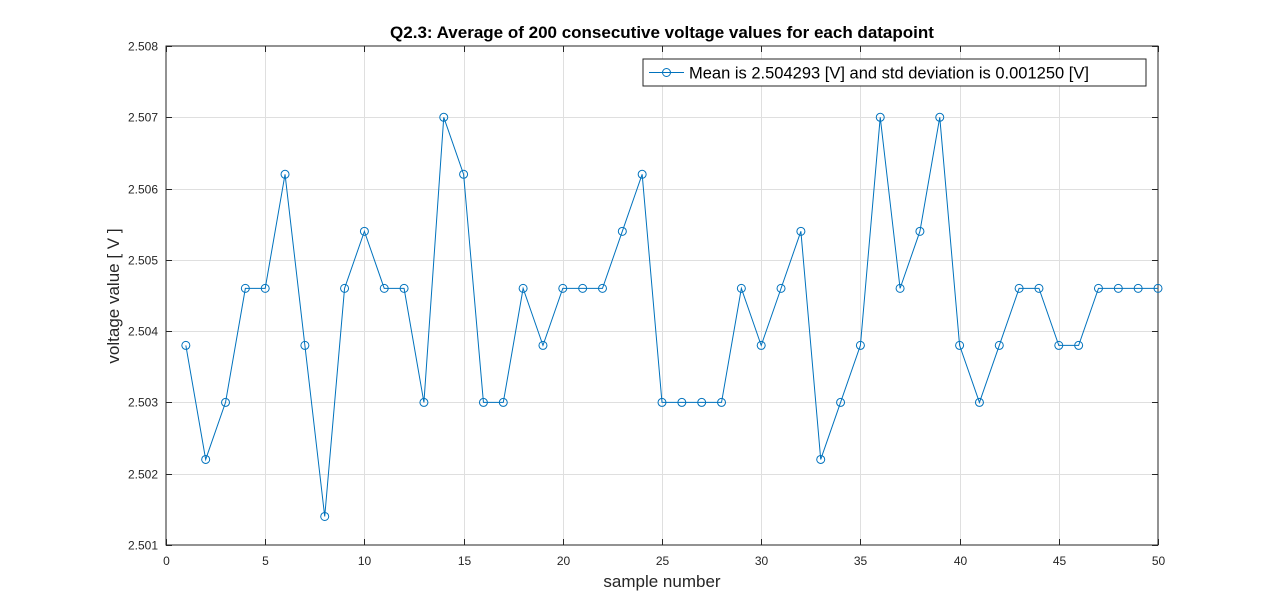 The image size is (1280, 612). I want to click on y-tick-label: 2.505, so click(143, 261).